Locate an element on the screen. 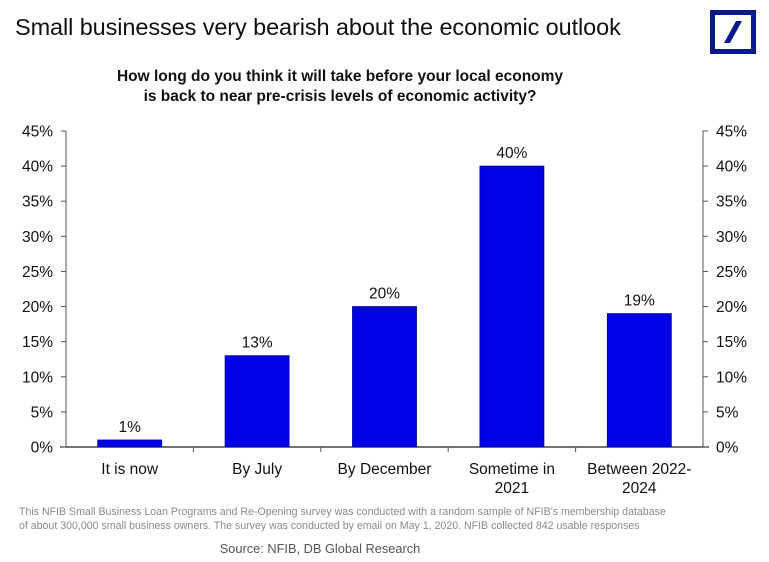  x-tick-label: By December is located at coordinates (385, 469).